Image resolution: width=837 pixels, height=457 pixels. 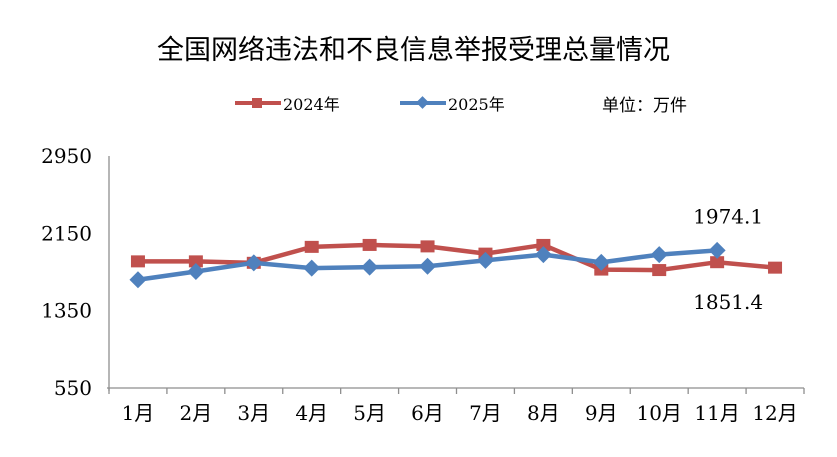 What do you see at coordinates (774, 413) in the screenshot?
I see `x-tick-label: 12月` at bounding box center [774, 413].